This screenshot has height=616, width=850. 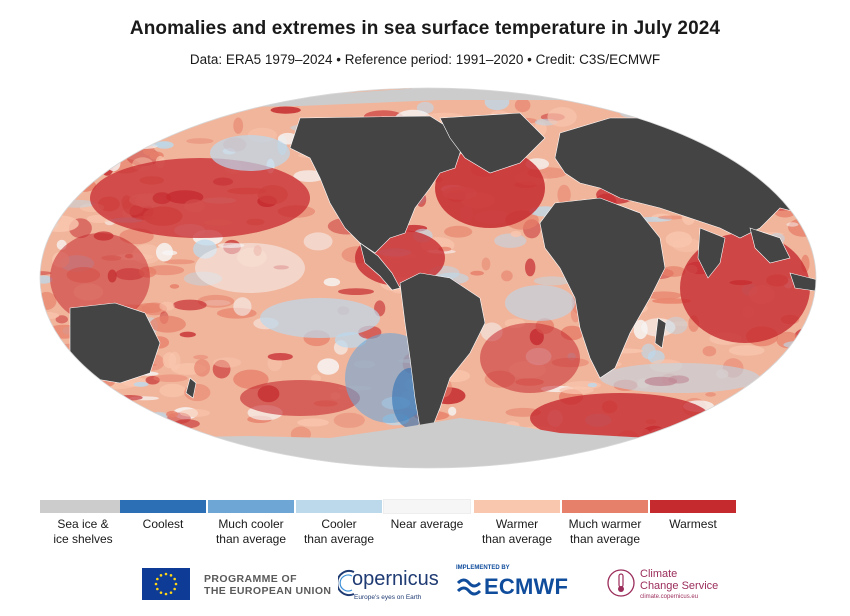 What do you see at coordinates (483, 568) in the screenshot?
I see `implemented-by-label: IMPLEMENTED BY` at bounding box center [483, 568].